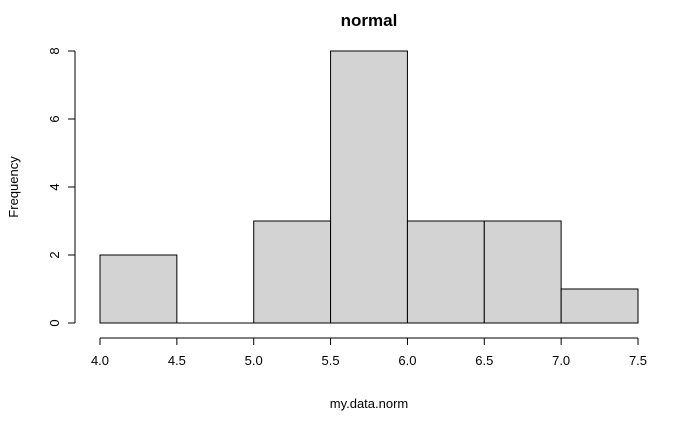 This screenshot has height=432, width=700. I want to click on y-axis: 0 2 4 6 8, so click(61, 187).